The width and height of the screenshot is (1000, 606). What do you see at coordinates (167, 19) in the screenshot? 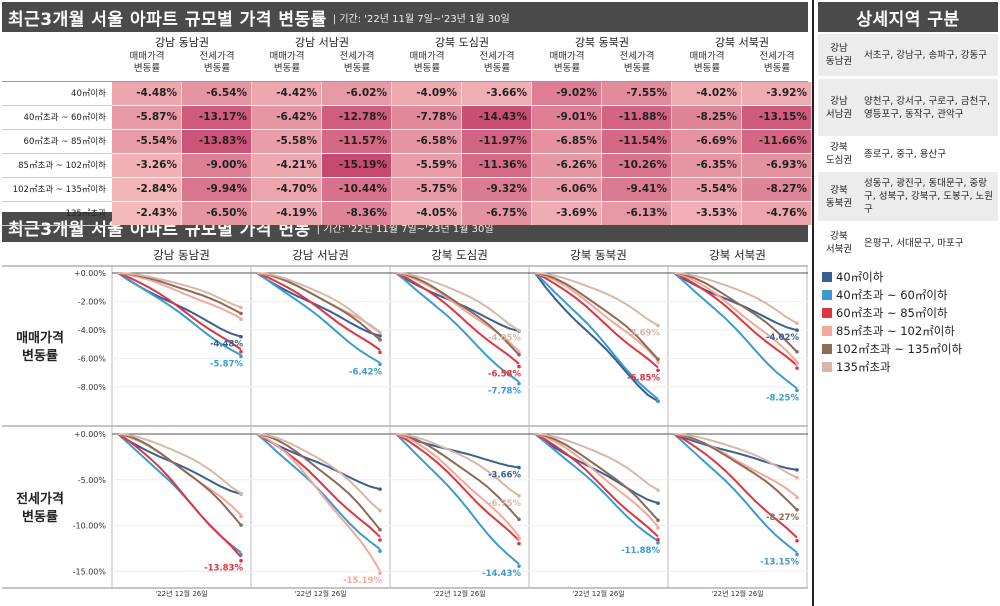
I see `table-title: 최근3개월 서울 아파트 규모별 가격 변동률` at bounding box center [167, 19].